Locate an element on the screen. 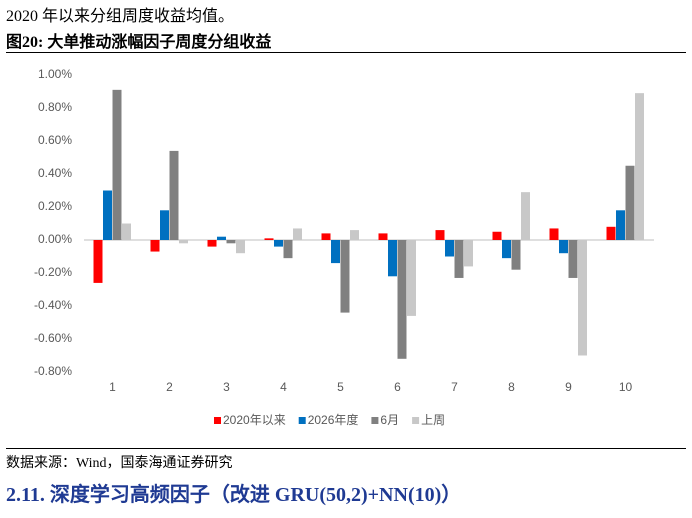 This screenshot has height=518, width=692. x-tick-label: 9 is located at coordinates (568, 387).